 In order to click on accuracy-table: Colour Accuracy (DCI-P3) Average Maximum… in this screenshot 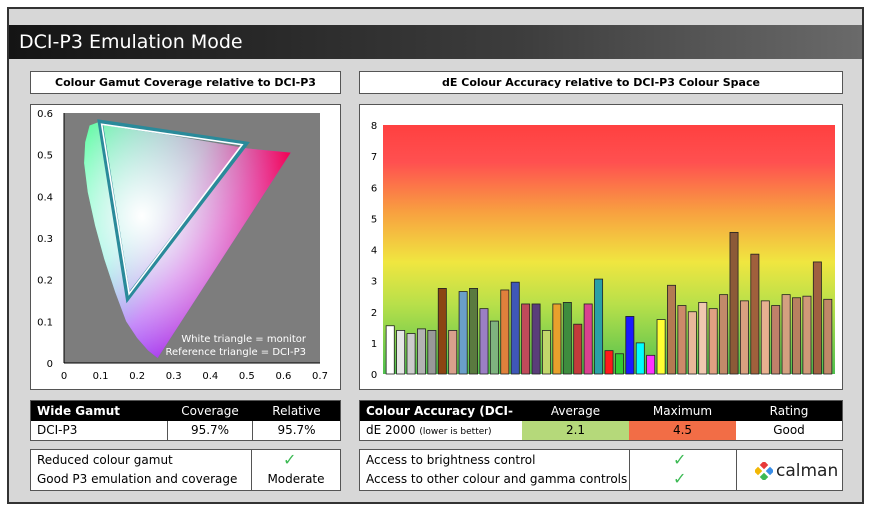, I will do `click(601, 420)`.